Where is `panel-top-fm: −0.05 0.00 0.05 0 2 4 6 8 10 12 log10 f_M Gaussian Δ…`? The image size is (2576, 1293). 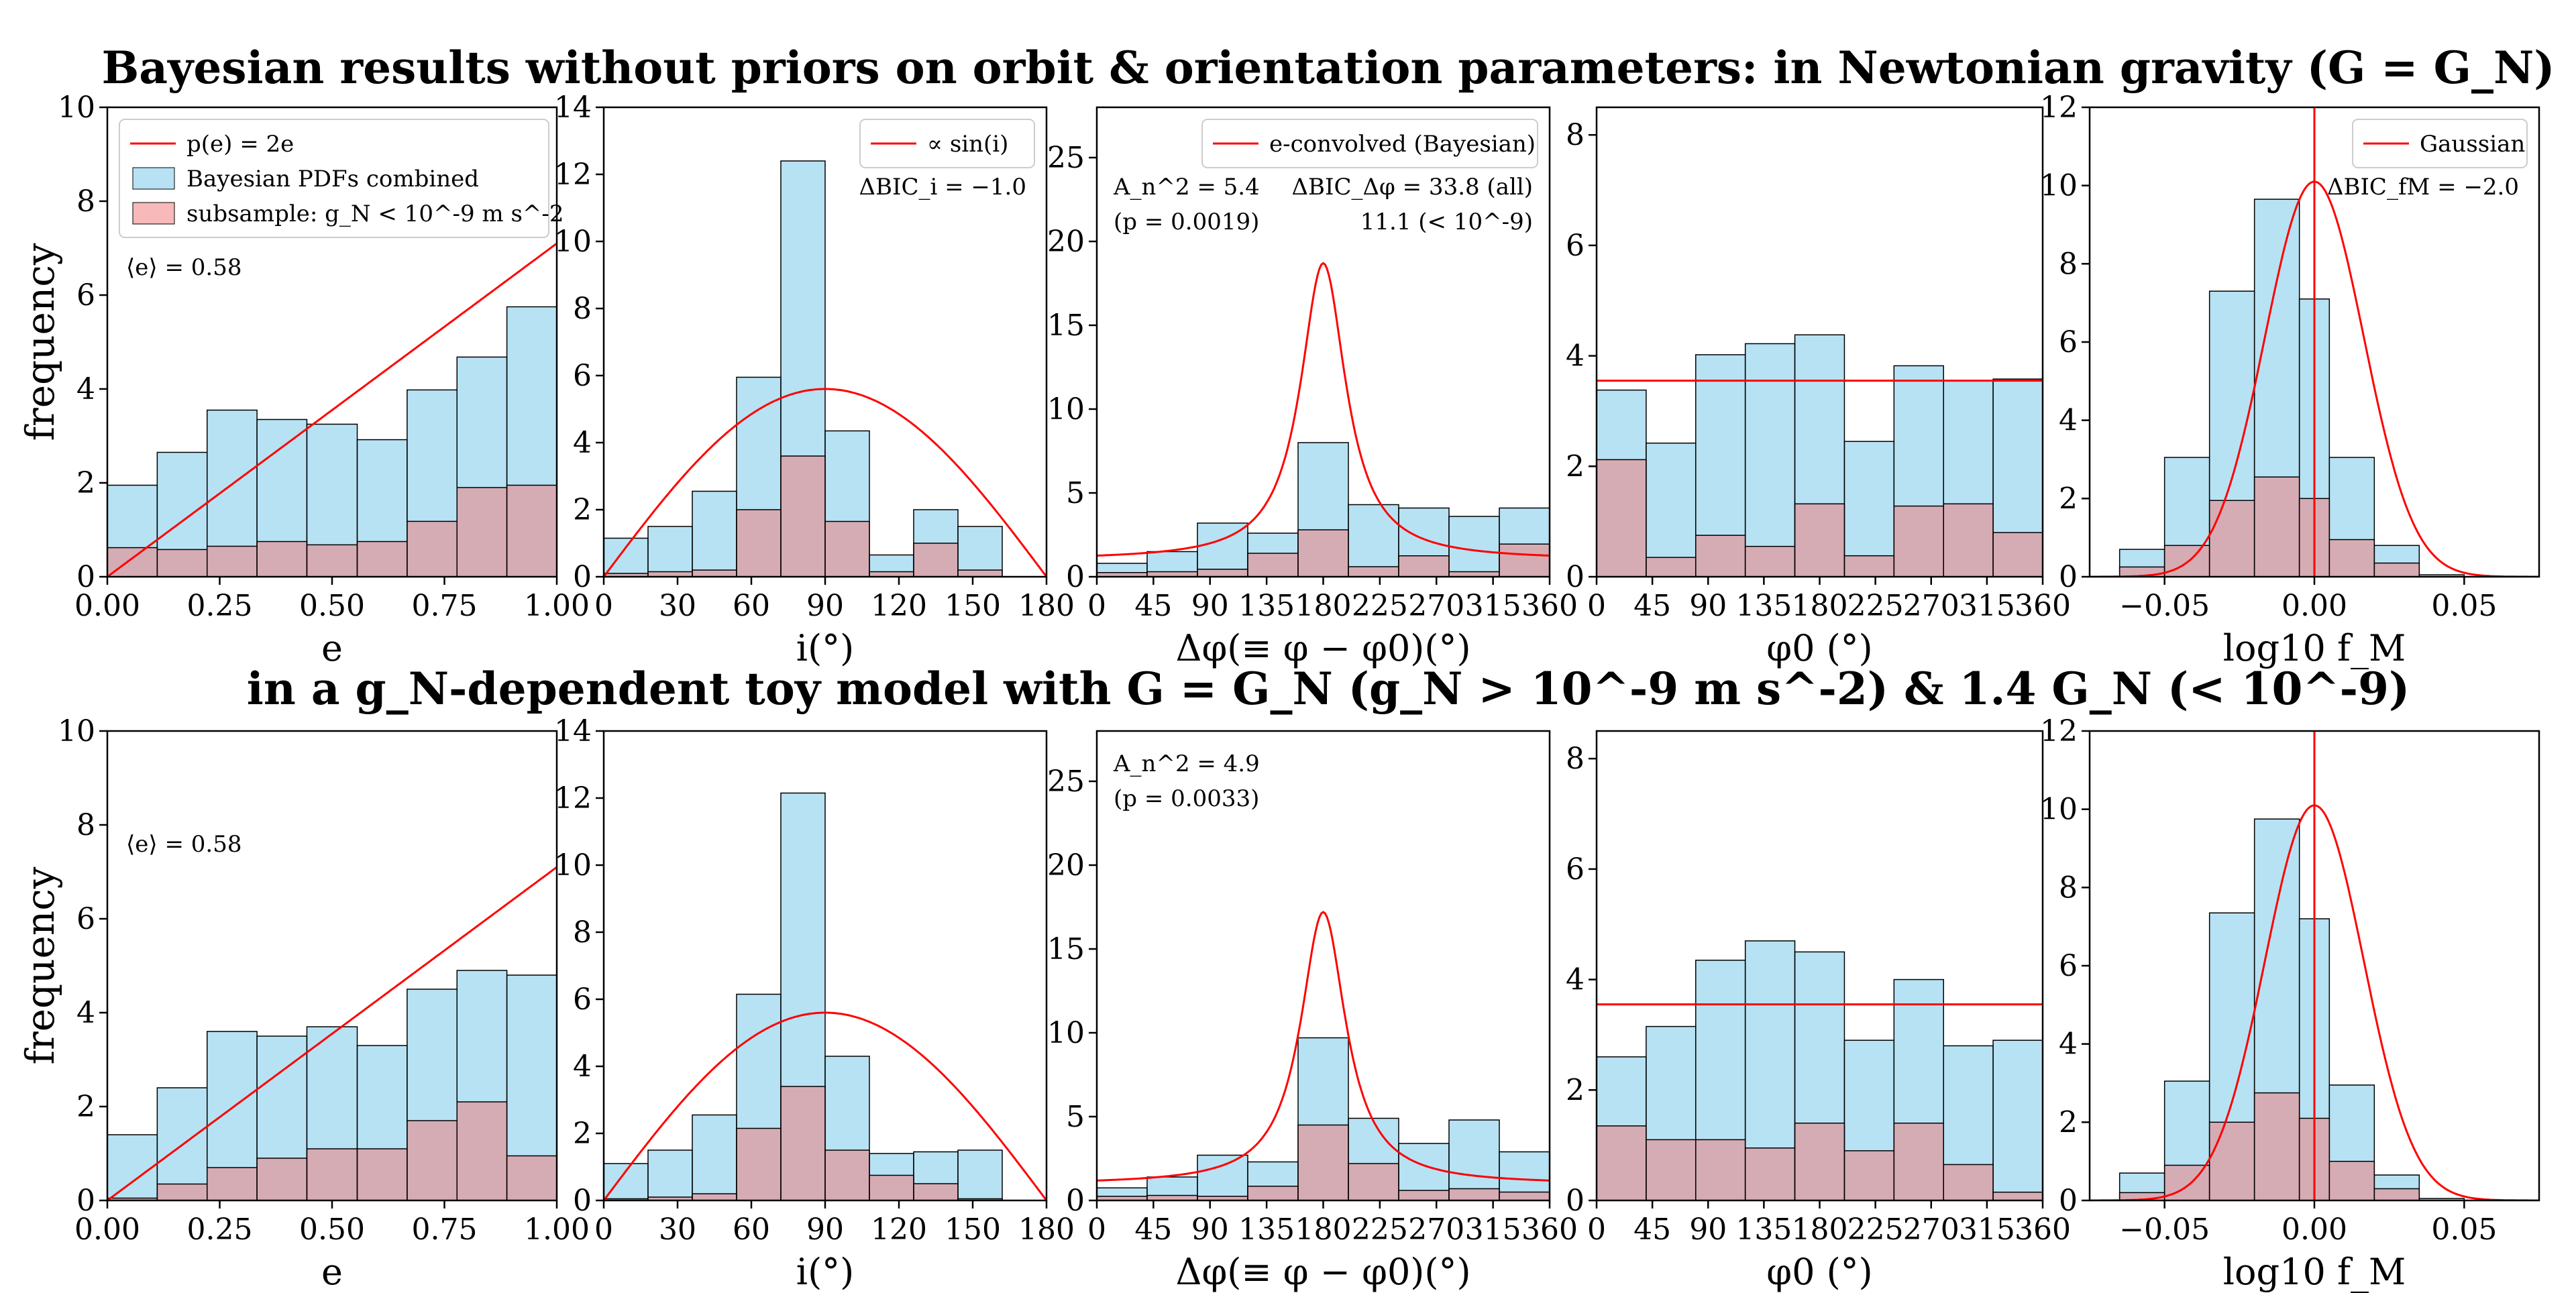
panel-top-fm: −0.05 0.00 0.05 0 2 4 6 8 10 12 log10 f_M Gaussian Δ… is located at coordinates (2290, 380).